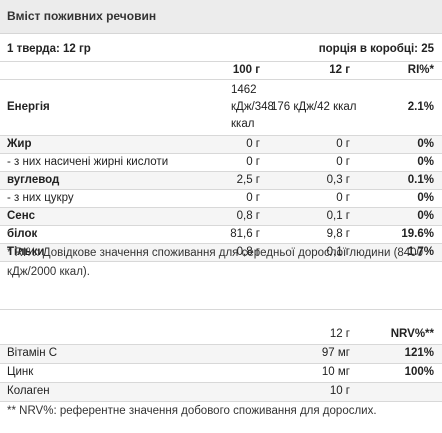 The image size is (442, 433). What do you see at coordinates (221, 51) in the screenshot?
I see `serving-row: 1 тверда: 12 гр порція в коробці: 25` at bounding box center [221, 51].